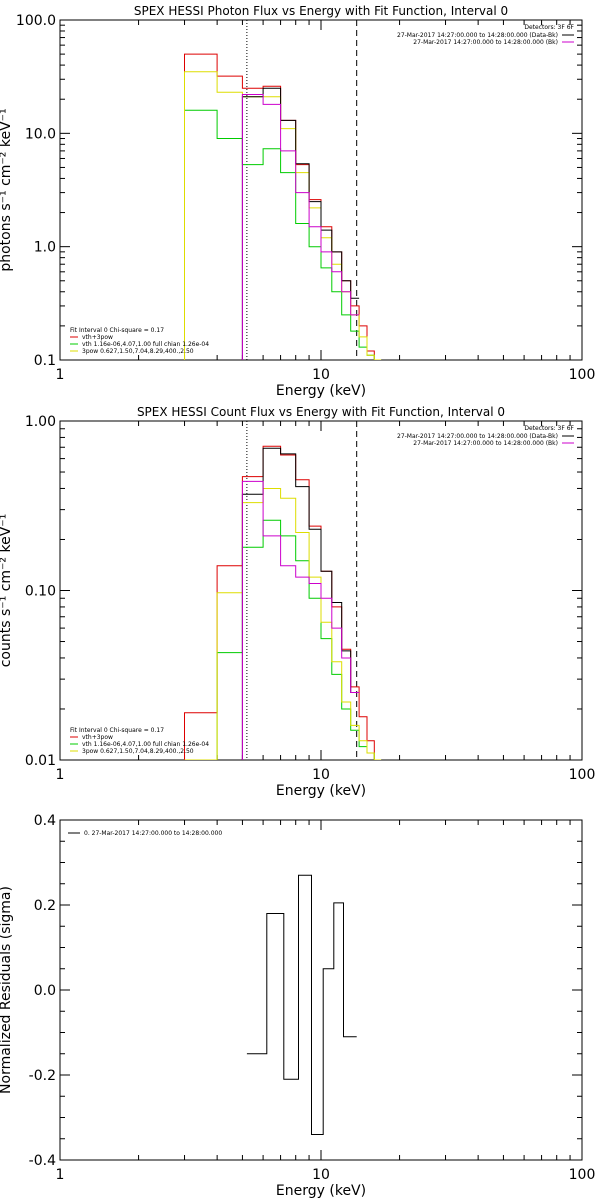 This screenshot has height=1200, width=600. Describe the element at coordinates (36, 21) in the screenshot. I see `y-tick-label: 100.0` at that location.